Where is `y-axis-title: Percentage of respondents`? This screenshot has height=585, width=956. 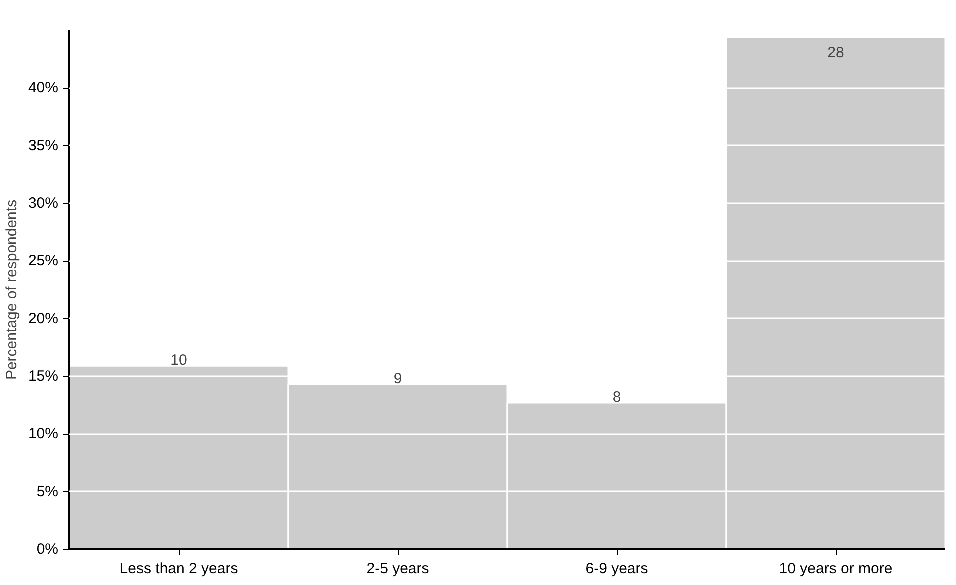
y-axis-title: Percentage of respondents is located at coordinates (11, 290).